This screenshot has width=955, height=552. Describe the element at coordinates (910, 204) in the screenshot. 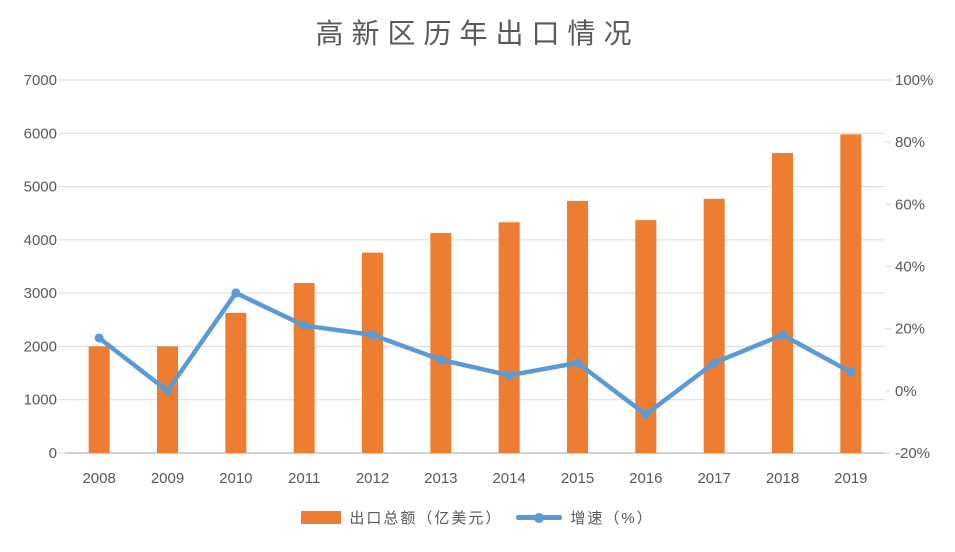

I see `right-axis-label: 60%` at that location.